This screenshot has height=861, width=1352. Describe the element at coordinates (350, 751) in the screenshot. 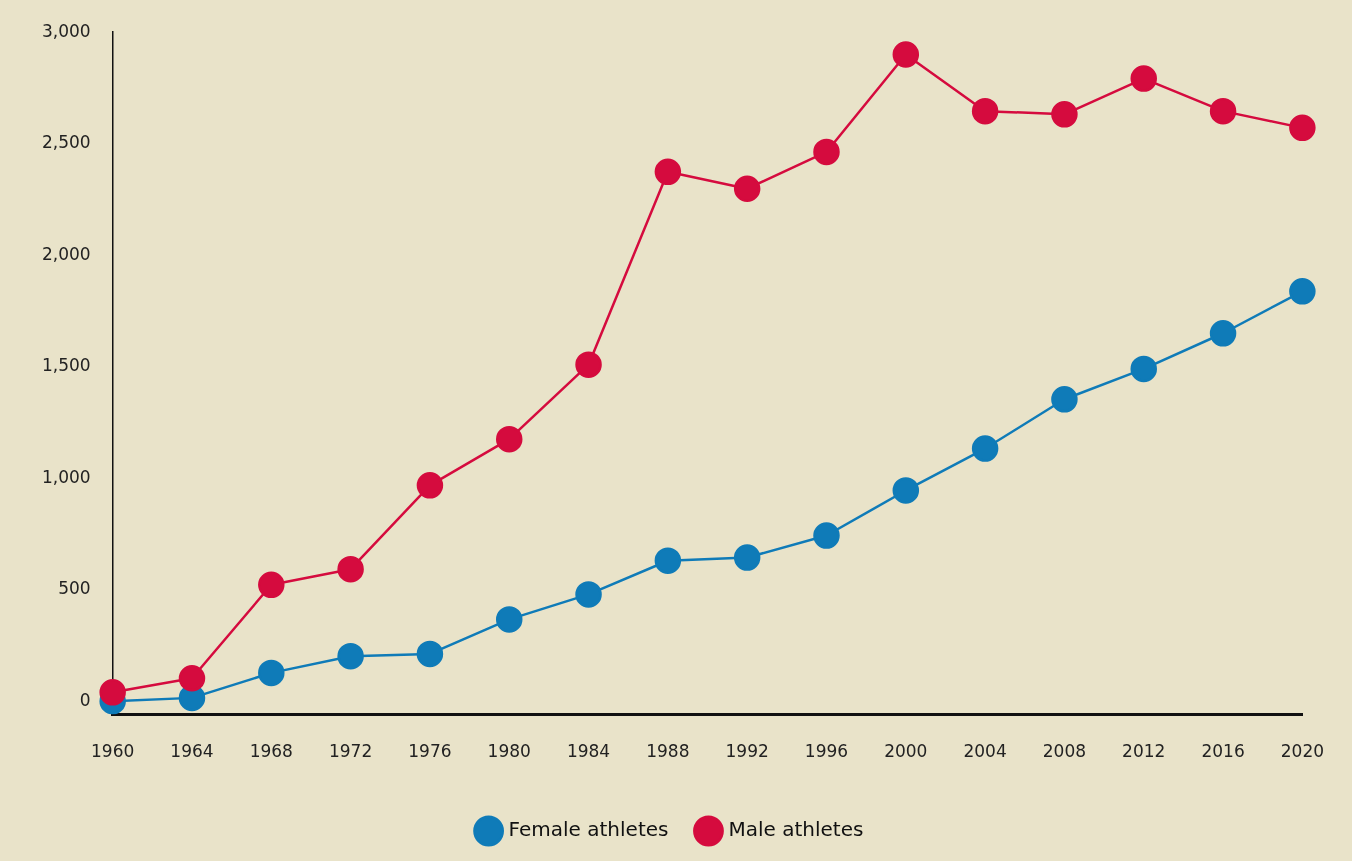

I see `x-tick-label: 1972` at that location.